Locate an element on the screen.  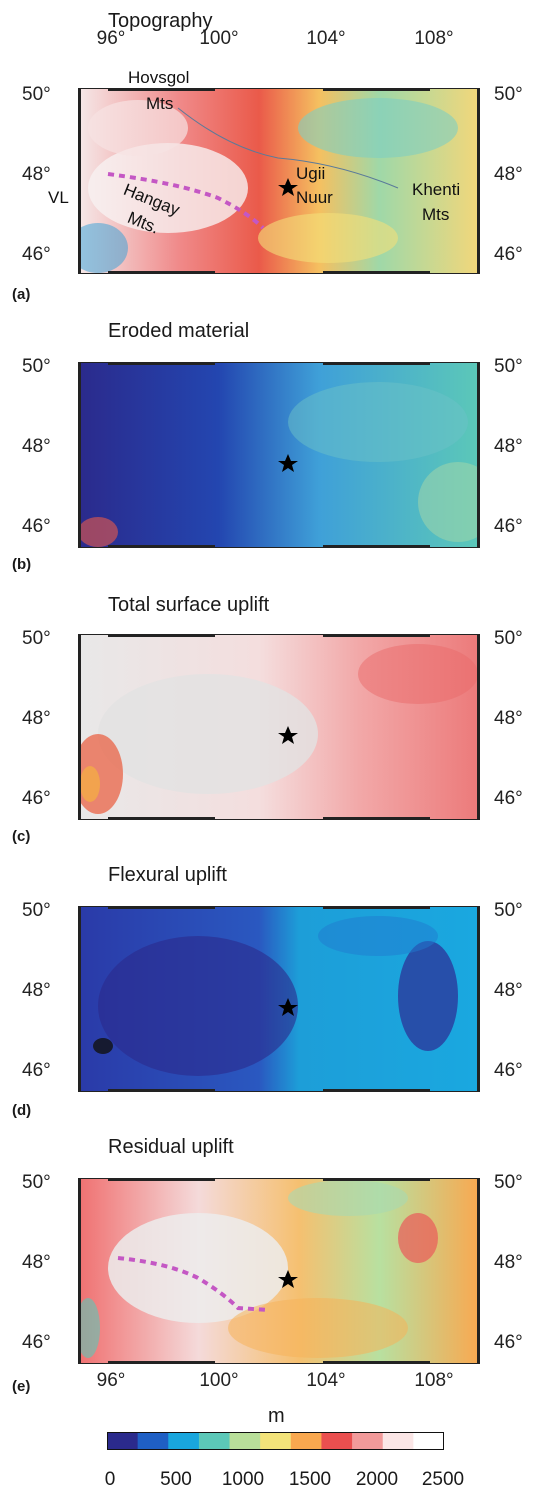
panel-label-b: (b) is located at coordinates (21, 564).